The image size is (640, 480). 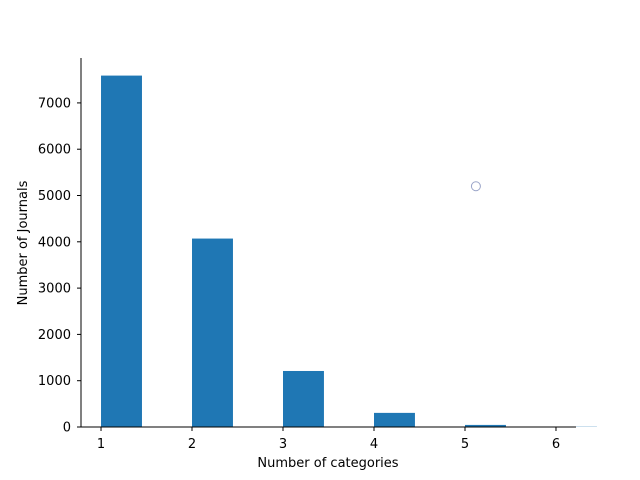 I want to click on x-axis-label: Number of categories, so click(x=327, y=463).